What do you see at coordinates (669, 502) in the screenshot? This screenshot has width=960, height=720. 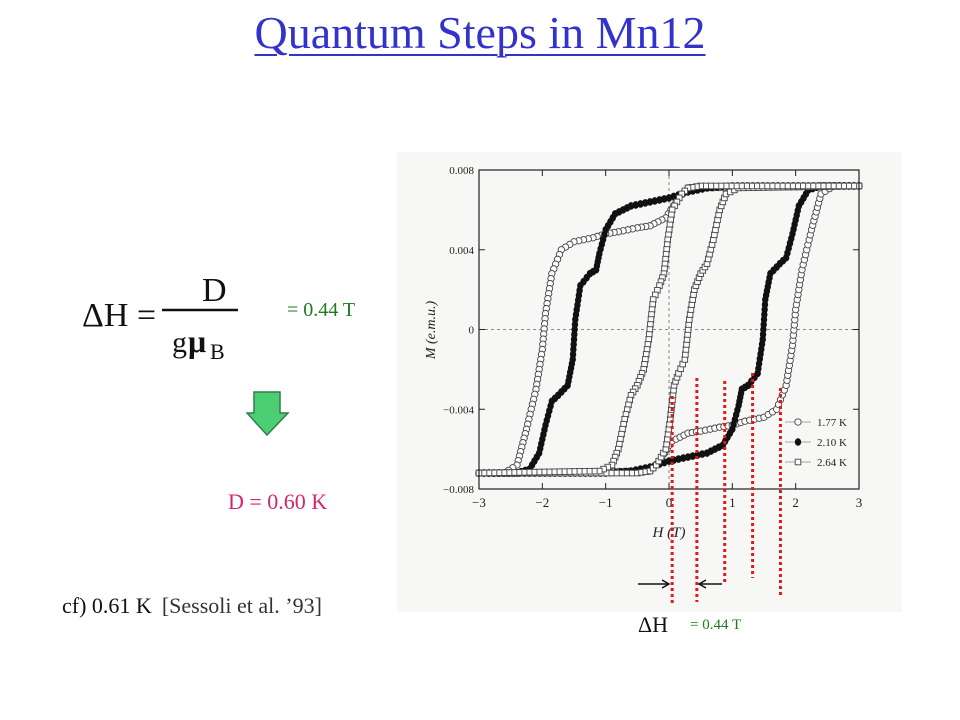 I see `x-tick-label: 0` at bounding box center [669, 502].